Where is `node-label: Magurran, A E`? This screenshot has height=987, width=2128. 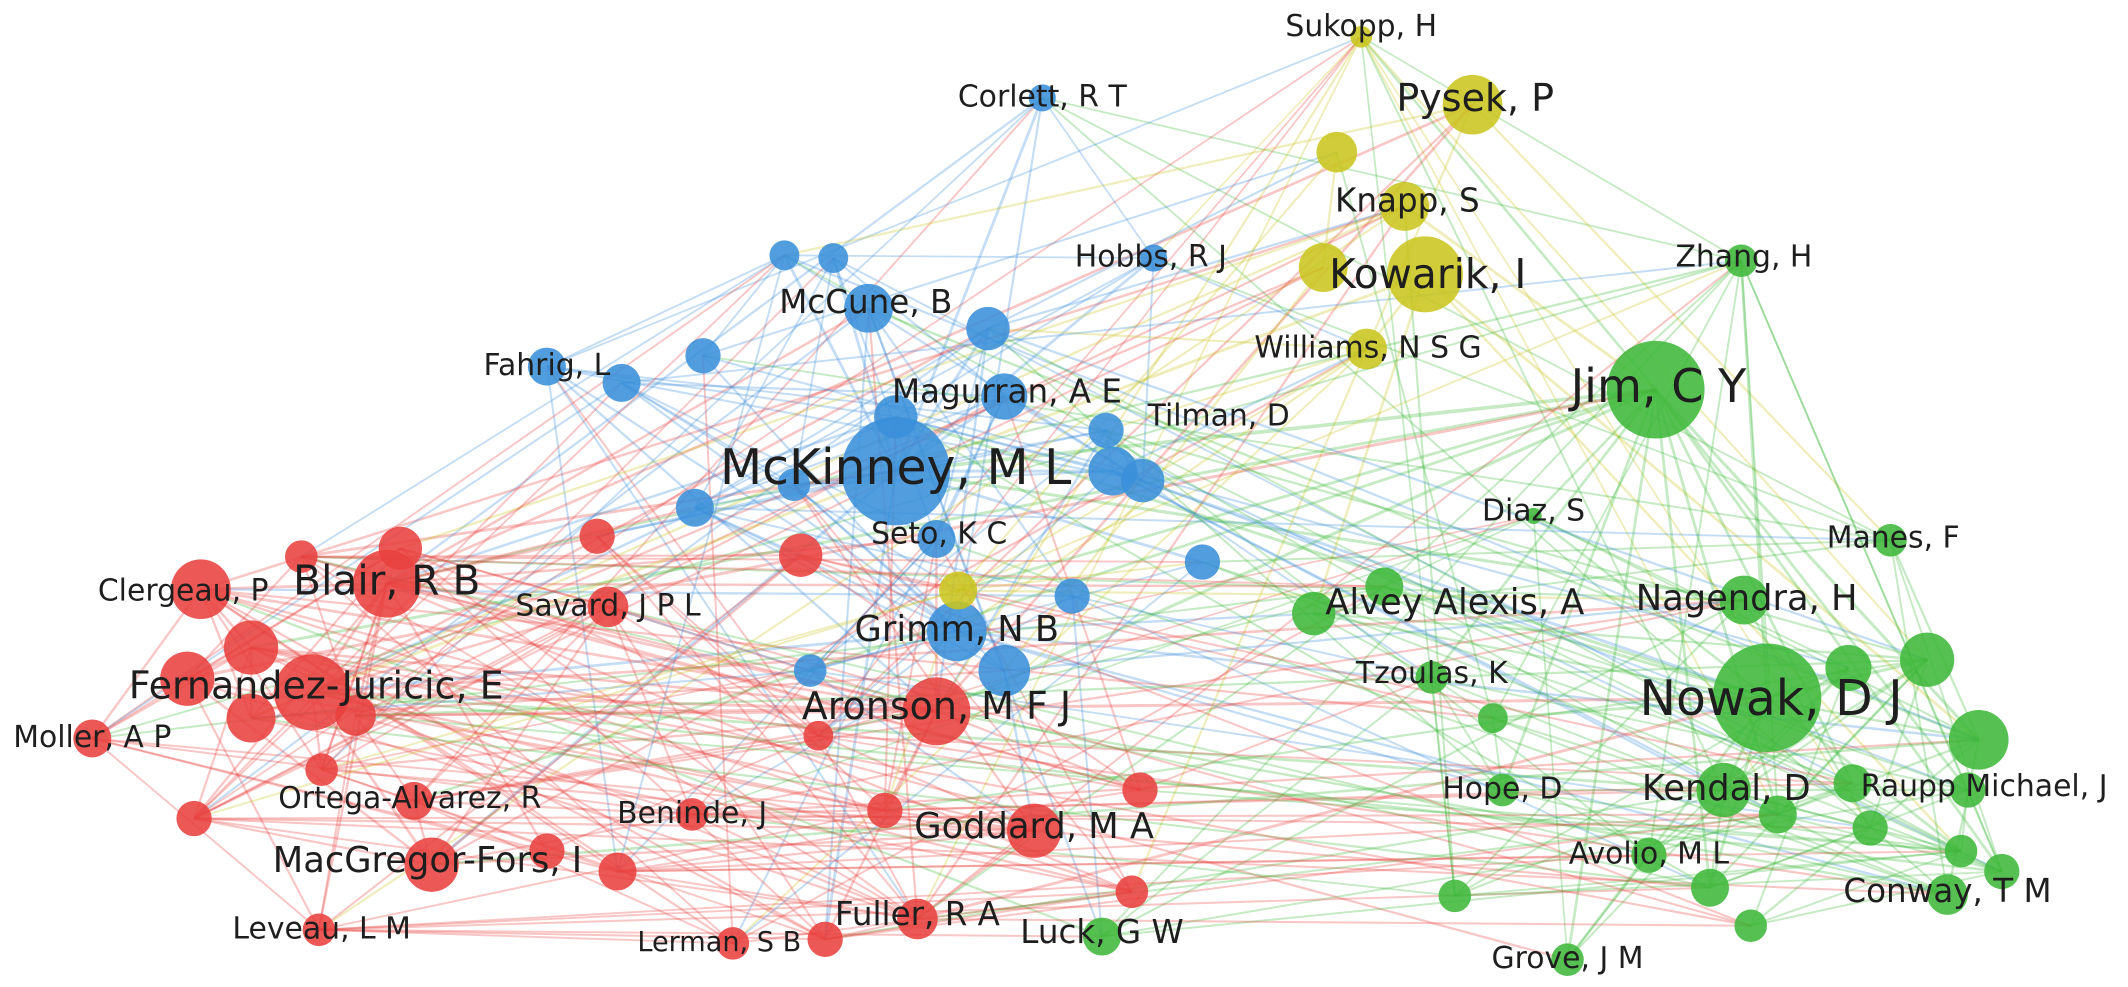 node-label: Magurran, A E is located at coordinates (1007, 392).